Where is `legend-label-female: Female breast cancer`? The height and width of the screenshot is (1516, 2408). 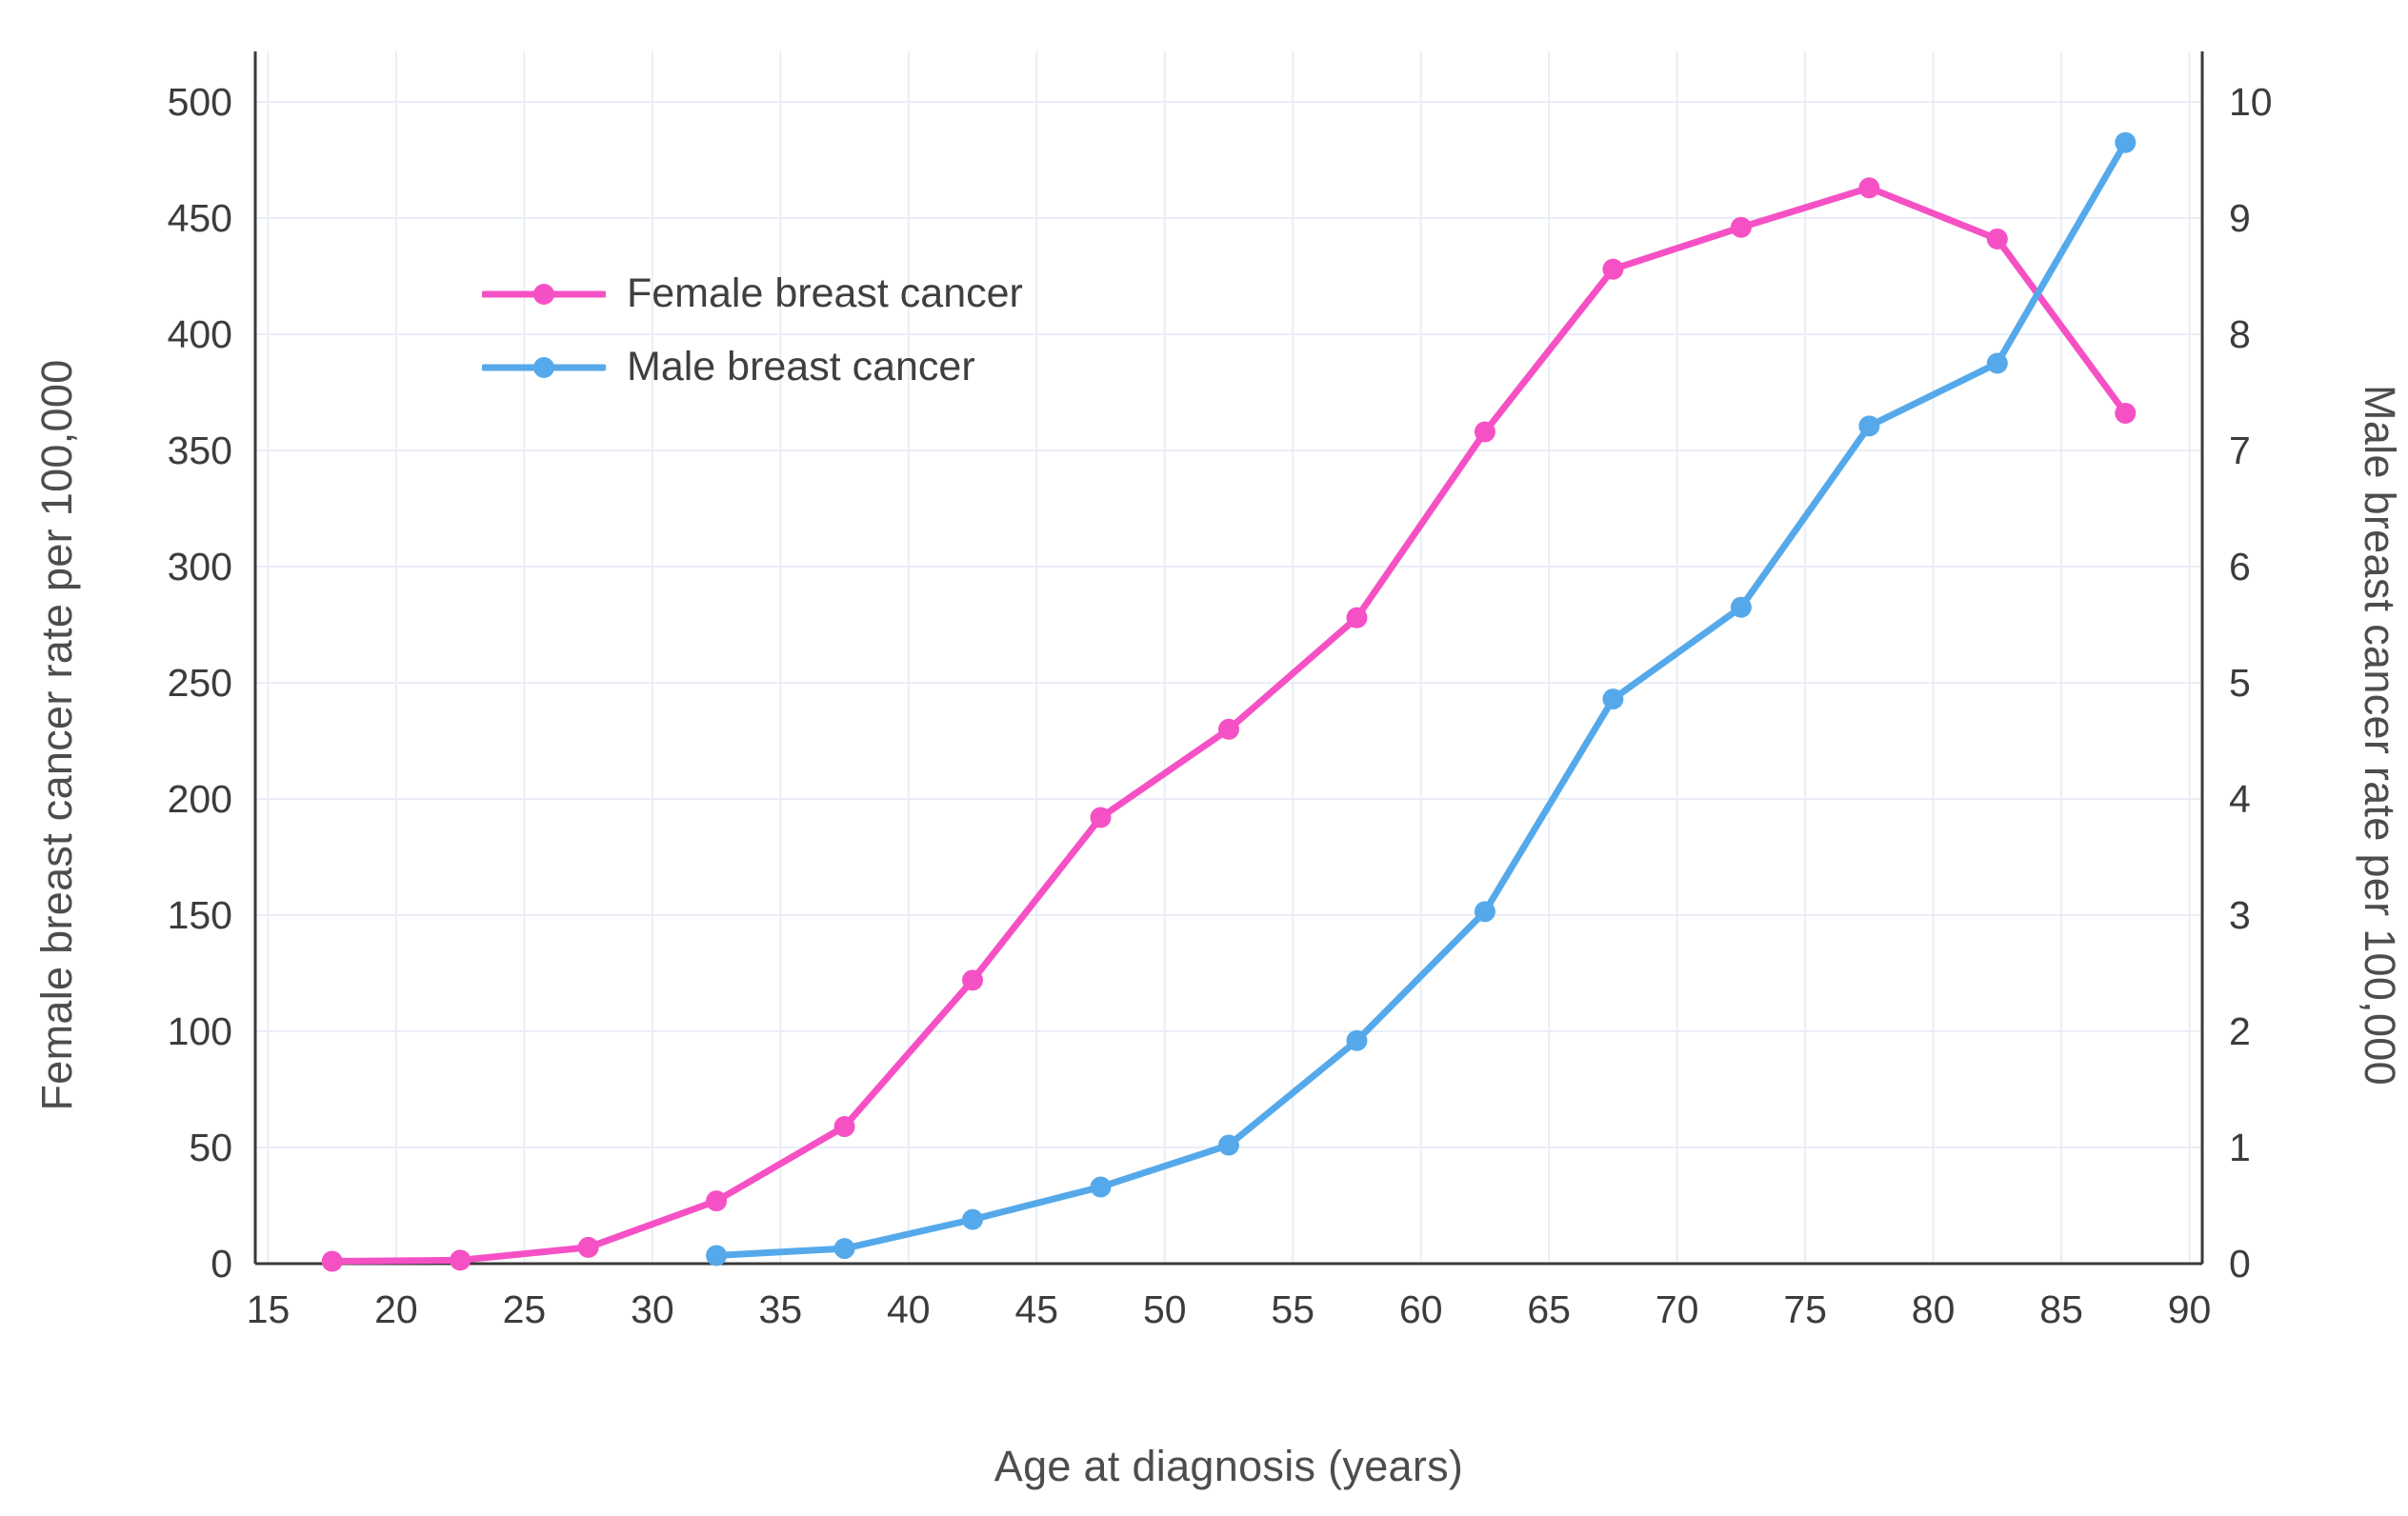 legend-label-female: Female breast cancer is located at coordinates (825, 293).